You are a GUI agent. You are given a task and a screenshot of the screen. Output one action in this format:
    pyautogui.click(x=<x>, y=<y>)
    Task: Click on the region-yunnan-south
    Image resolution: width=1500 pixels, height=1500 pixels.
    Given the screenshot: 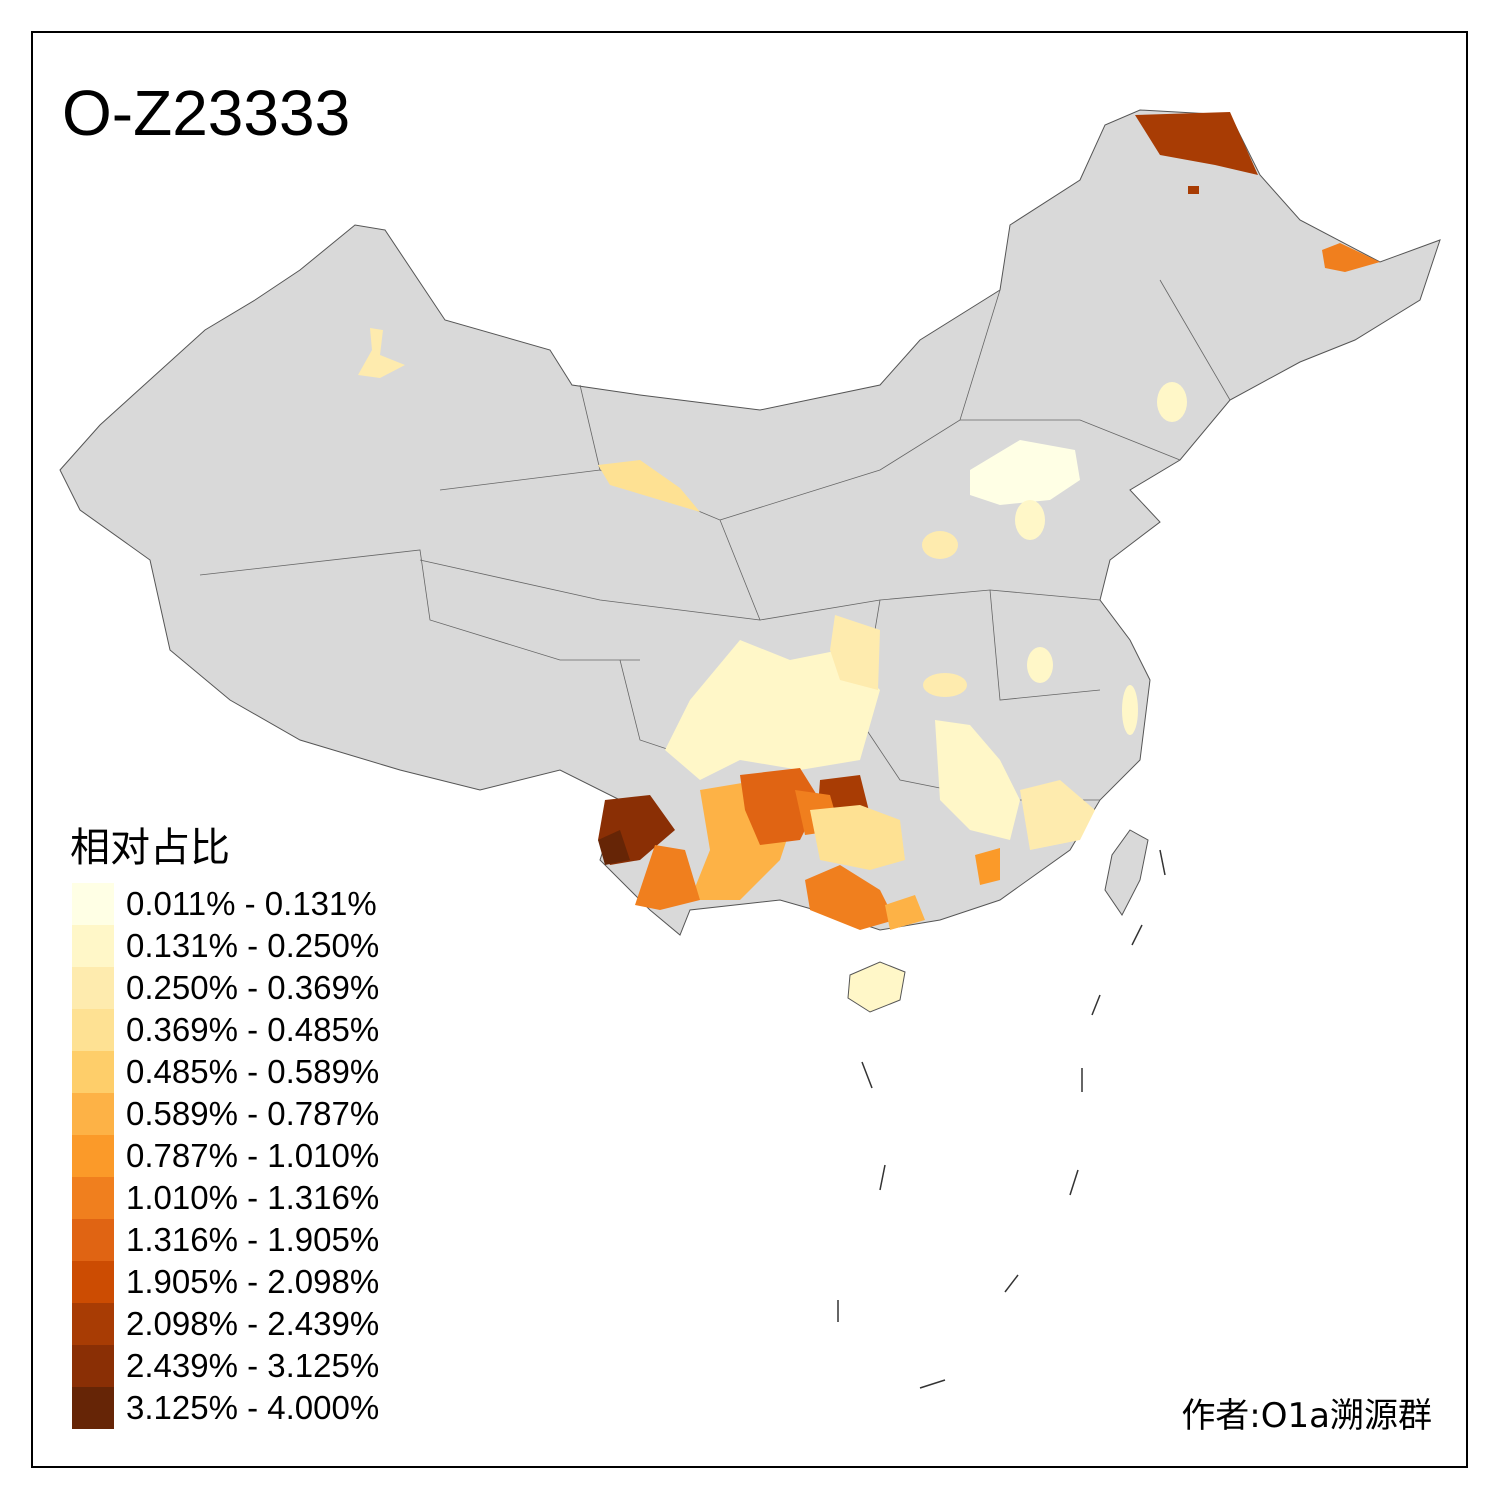 What is the action you would take?
    pyautogui.click(x=667, y=877)
    